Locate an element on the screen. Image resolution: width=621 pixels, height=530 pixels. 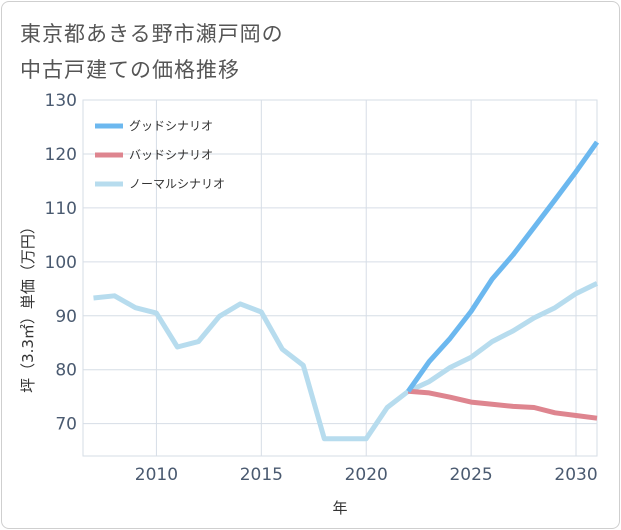
legend-label-normal: ノーマルシナリオ is located at coordinates (177, 184).